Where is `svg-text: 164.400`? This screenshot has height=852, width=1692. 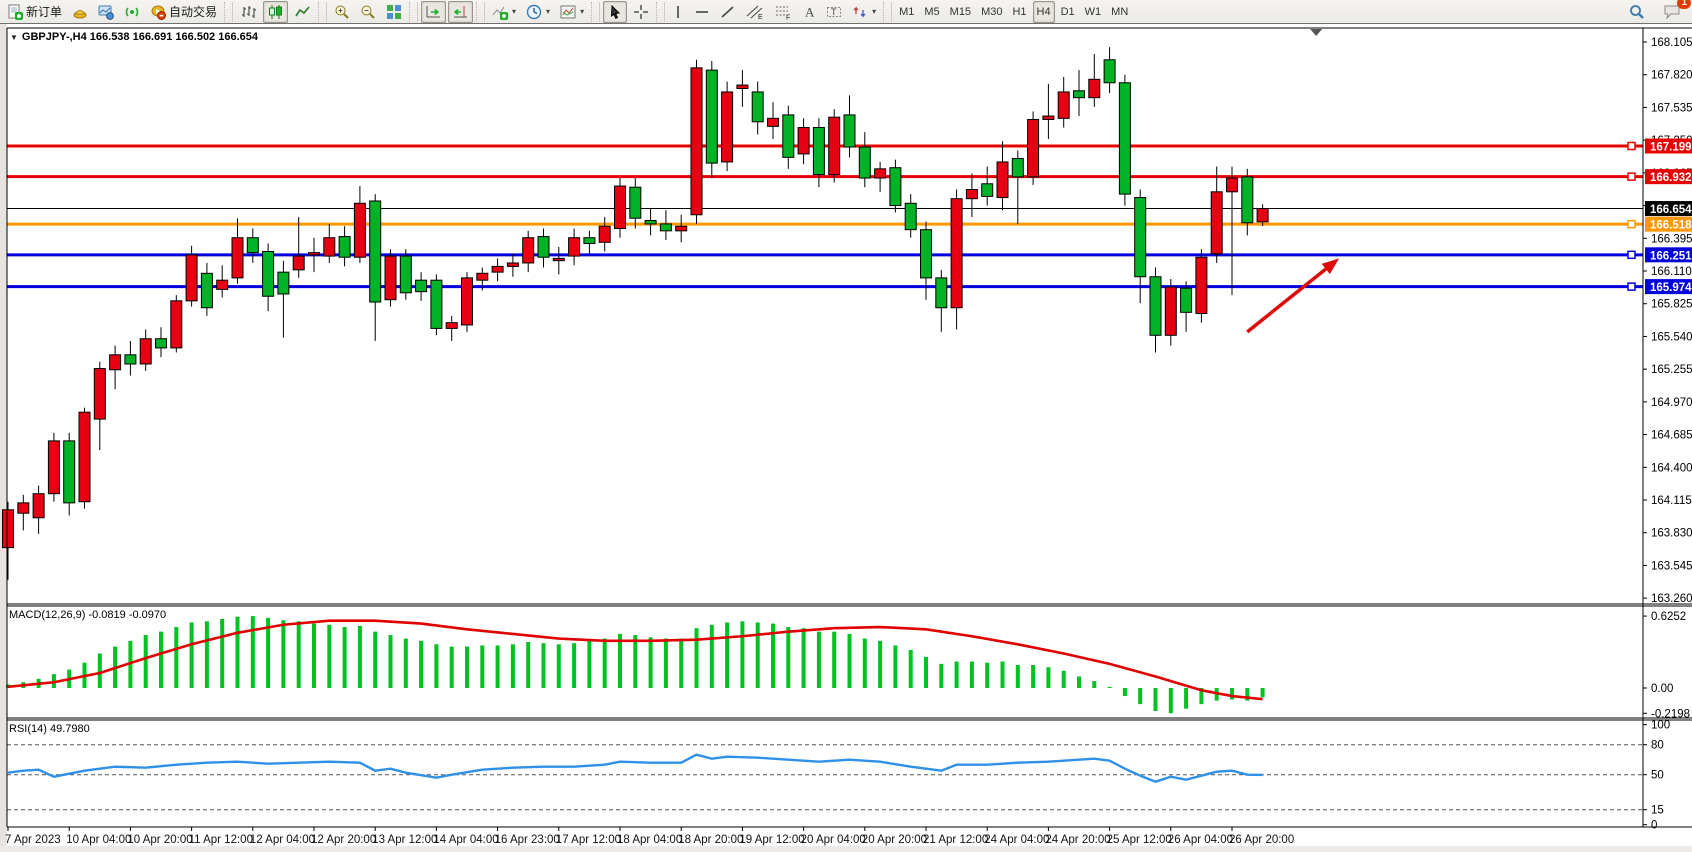 svg-text: 164.400 is located at coordinates (1671, 468).